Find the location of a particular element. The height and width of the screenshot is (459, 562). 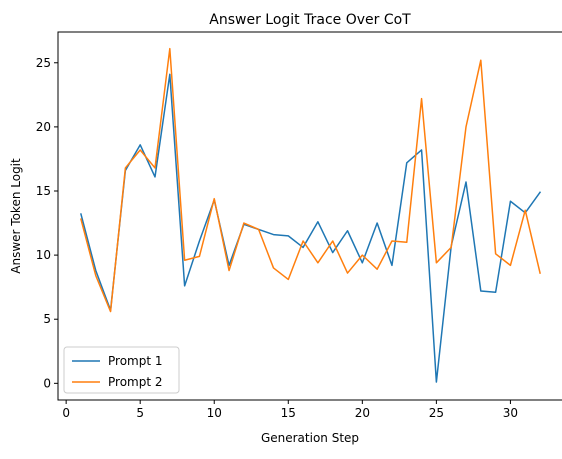

legend-label: Prompt 1 is located at coordinates (135, 361).